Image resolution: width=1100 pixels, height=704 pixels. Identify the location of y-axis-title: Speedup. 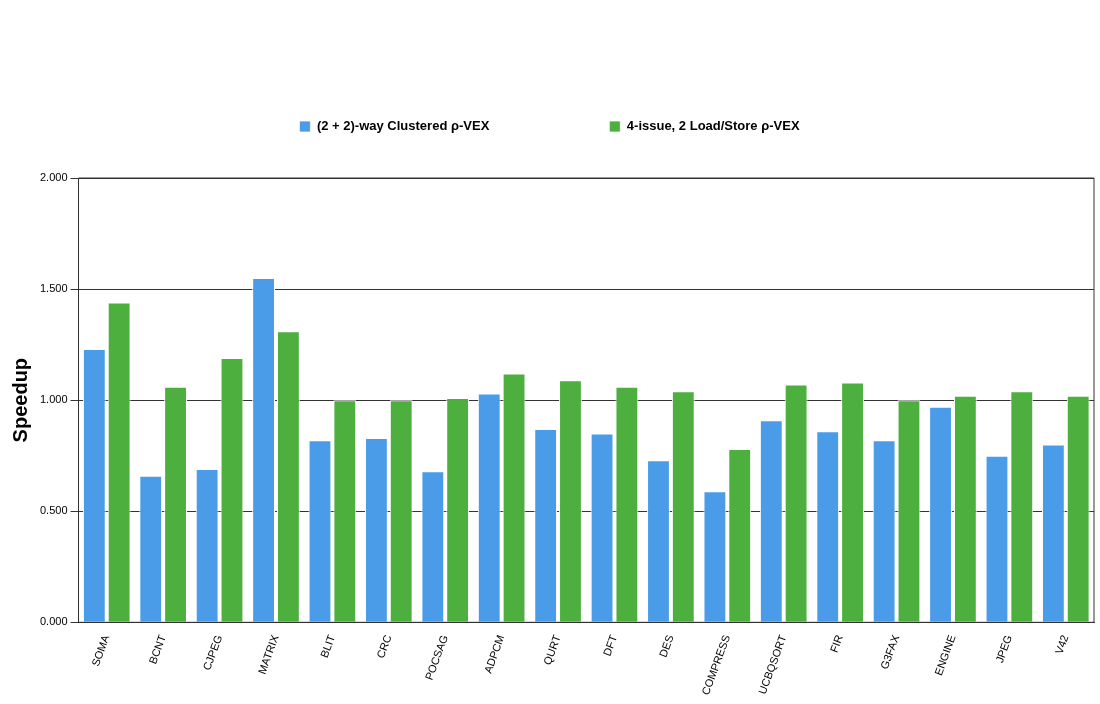
(19, 400).